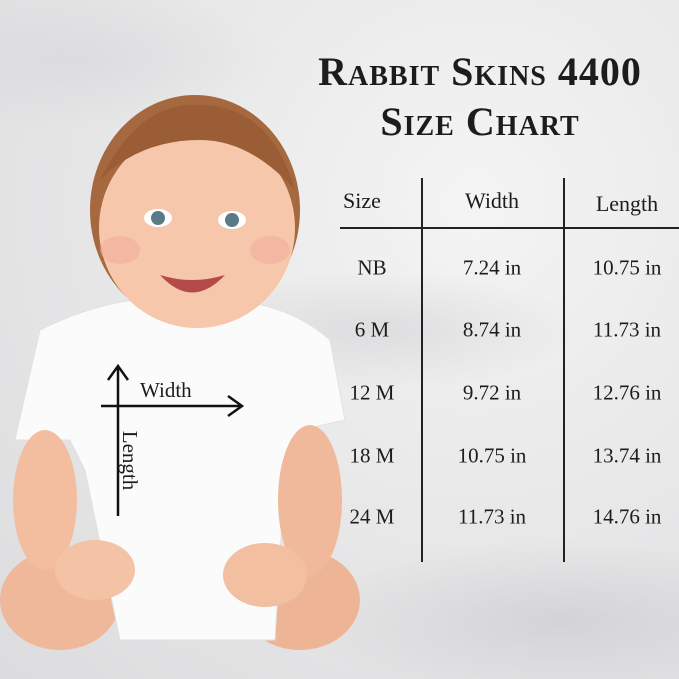 The height and width of the screenshot is (679, 679). Describe the element at coordinates (173, 439) in the screenshot. I see `measurement-arrows` at that location.